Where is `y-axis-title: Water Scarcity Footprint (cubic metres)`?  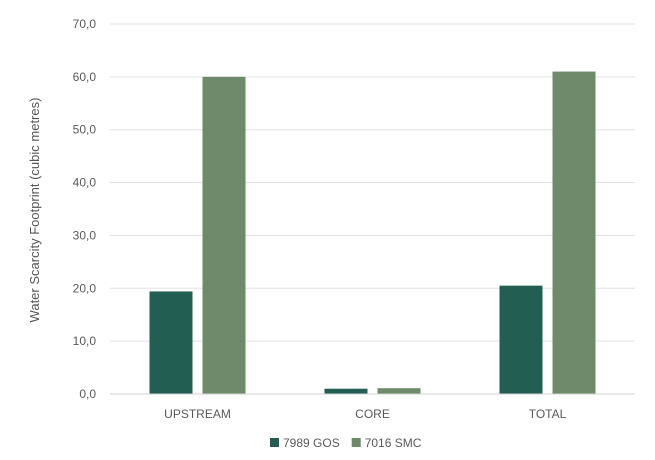
y-axis-title: Water Scarcity Footprint (cubic metres) is located at coordinates (34, 210).